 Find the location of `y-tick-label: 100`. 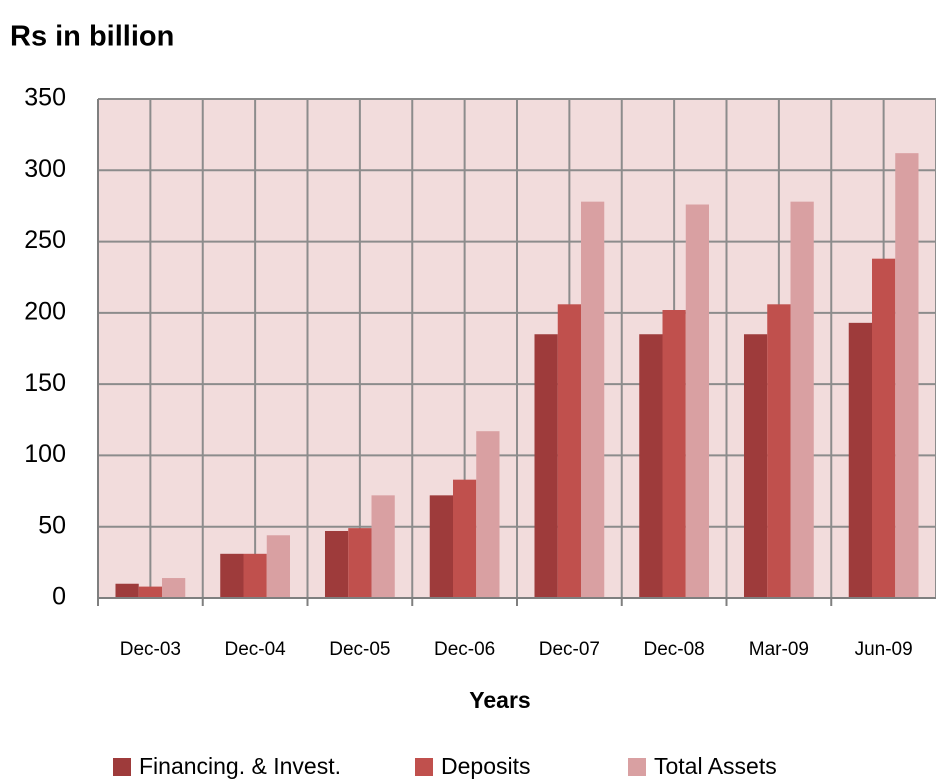

y-tick-label: 100 is located at coordinates (45, 454).